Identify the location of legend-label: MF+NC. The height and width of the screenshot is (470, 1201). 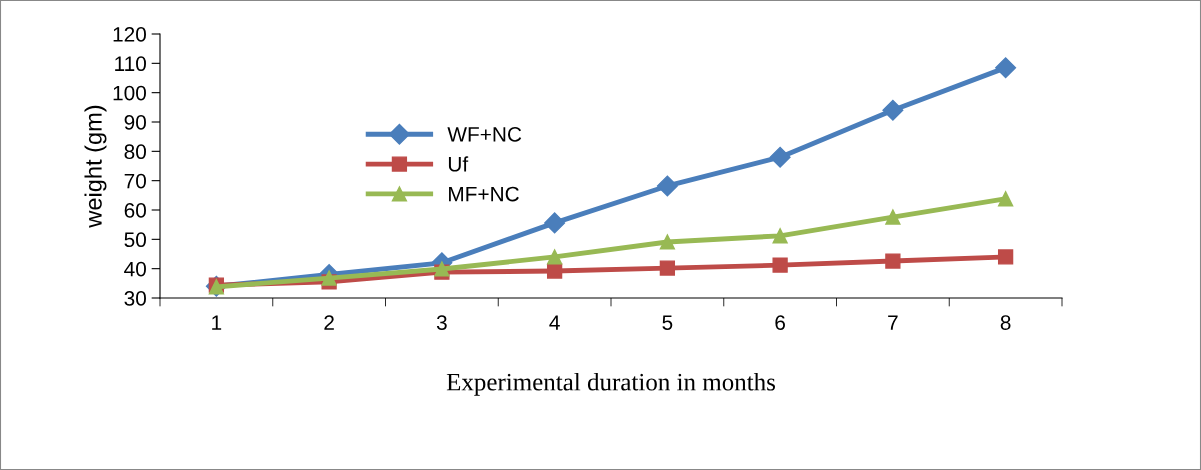
(484, 194).